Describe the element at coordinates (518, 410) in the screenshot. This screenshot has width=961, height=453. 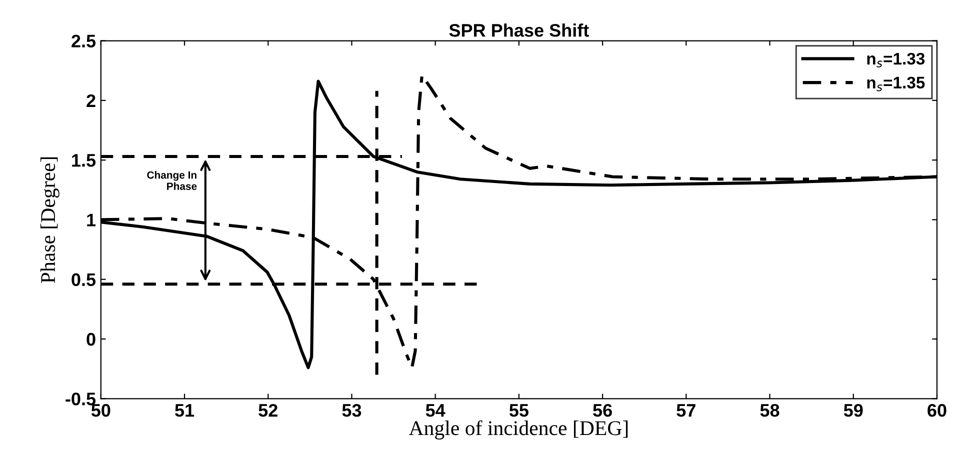
I see `x-tick-label: 55` at that location.